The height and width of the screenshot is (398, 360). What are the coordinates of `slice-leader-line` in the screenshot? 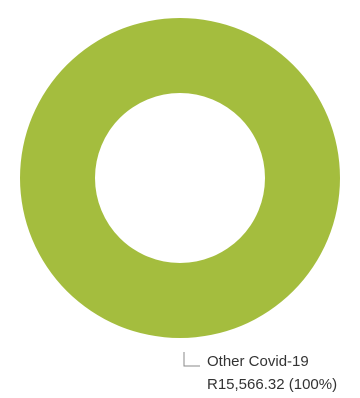 It's located at (191, 359).